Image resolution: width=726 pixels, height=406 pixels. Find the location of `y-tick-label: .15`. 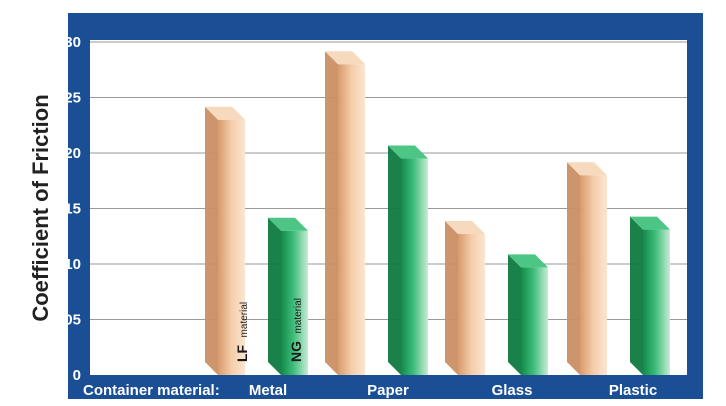

y-tick-label: .15 is located at coordinates (70, 209).